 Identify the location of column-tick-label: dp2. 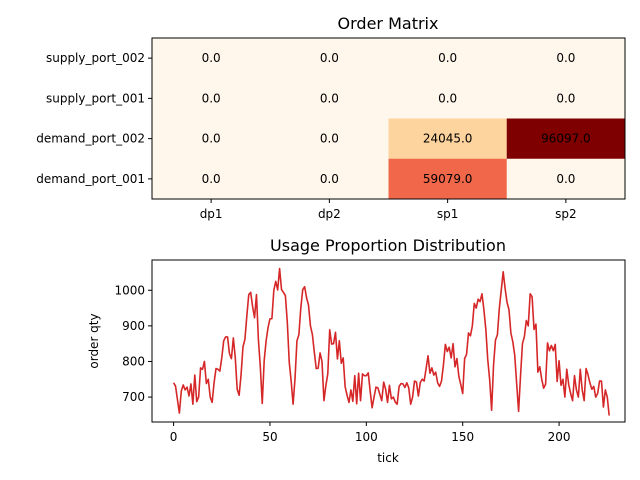
(329, 214).